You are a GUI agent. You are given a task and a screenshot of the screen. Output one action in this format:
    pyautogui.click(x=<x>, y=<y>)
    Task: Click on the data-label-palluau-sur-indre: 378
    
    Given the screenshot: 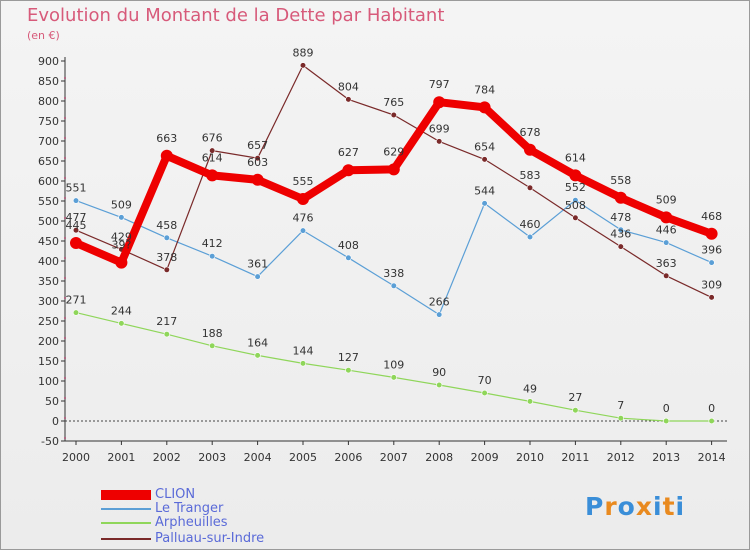 What is the action you would take?
    pyautogui.click(x=166, y=257)
    